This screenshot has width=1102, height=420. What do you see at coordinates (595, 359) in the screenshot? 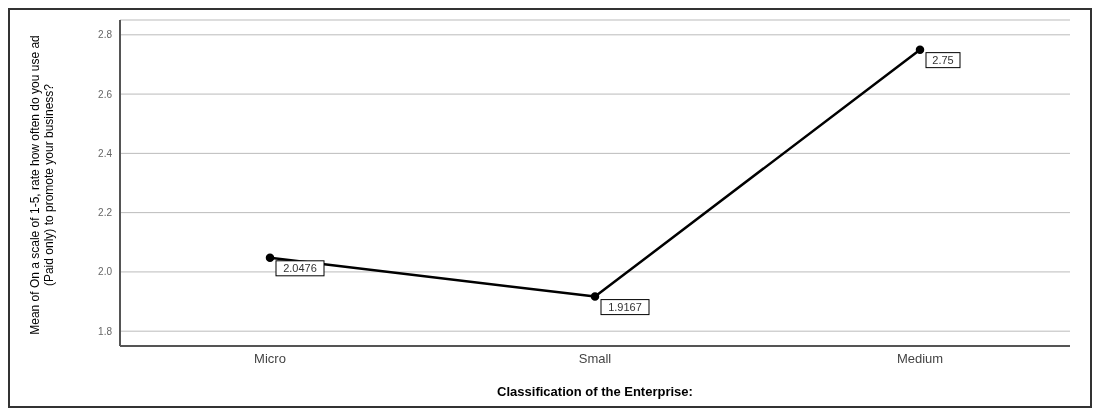
I see `x-tick-label: Small` at bounding box center [595, 359].